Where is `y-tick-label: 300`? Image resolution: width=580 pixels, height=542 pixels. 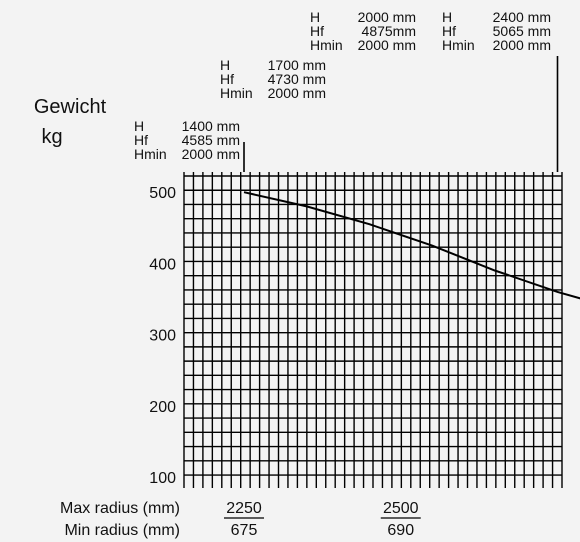 y-tick-label: 300 is located at coordinates (162, 336).